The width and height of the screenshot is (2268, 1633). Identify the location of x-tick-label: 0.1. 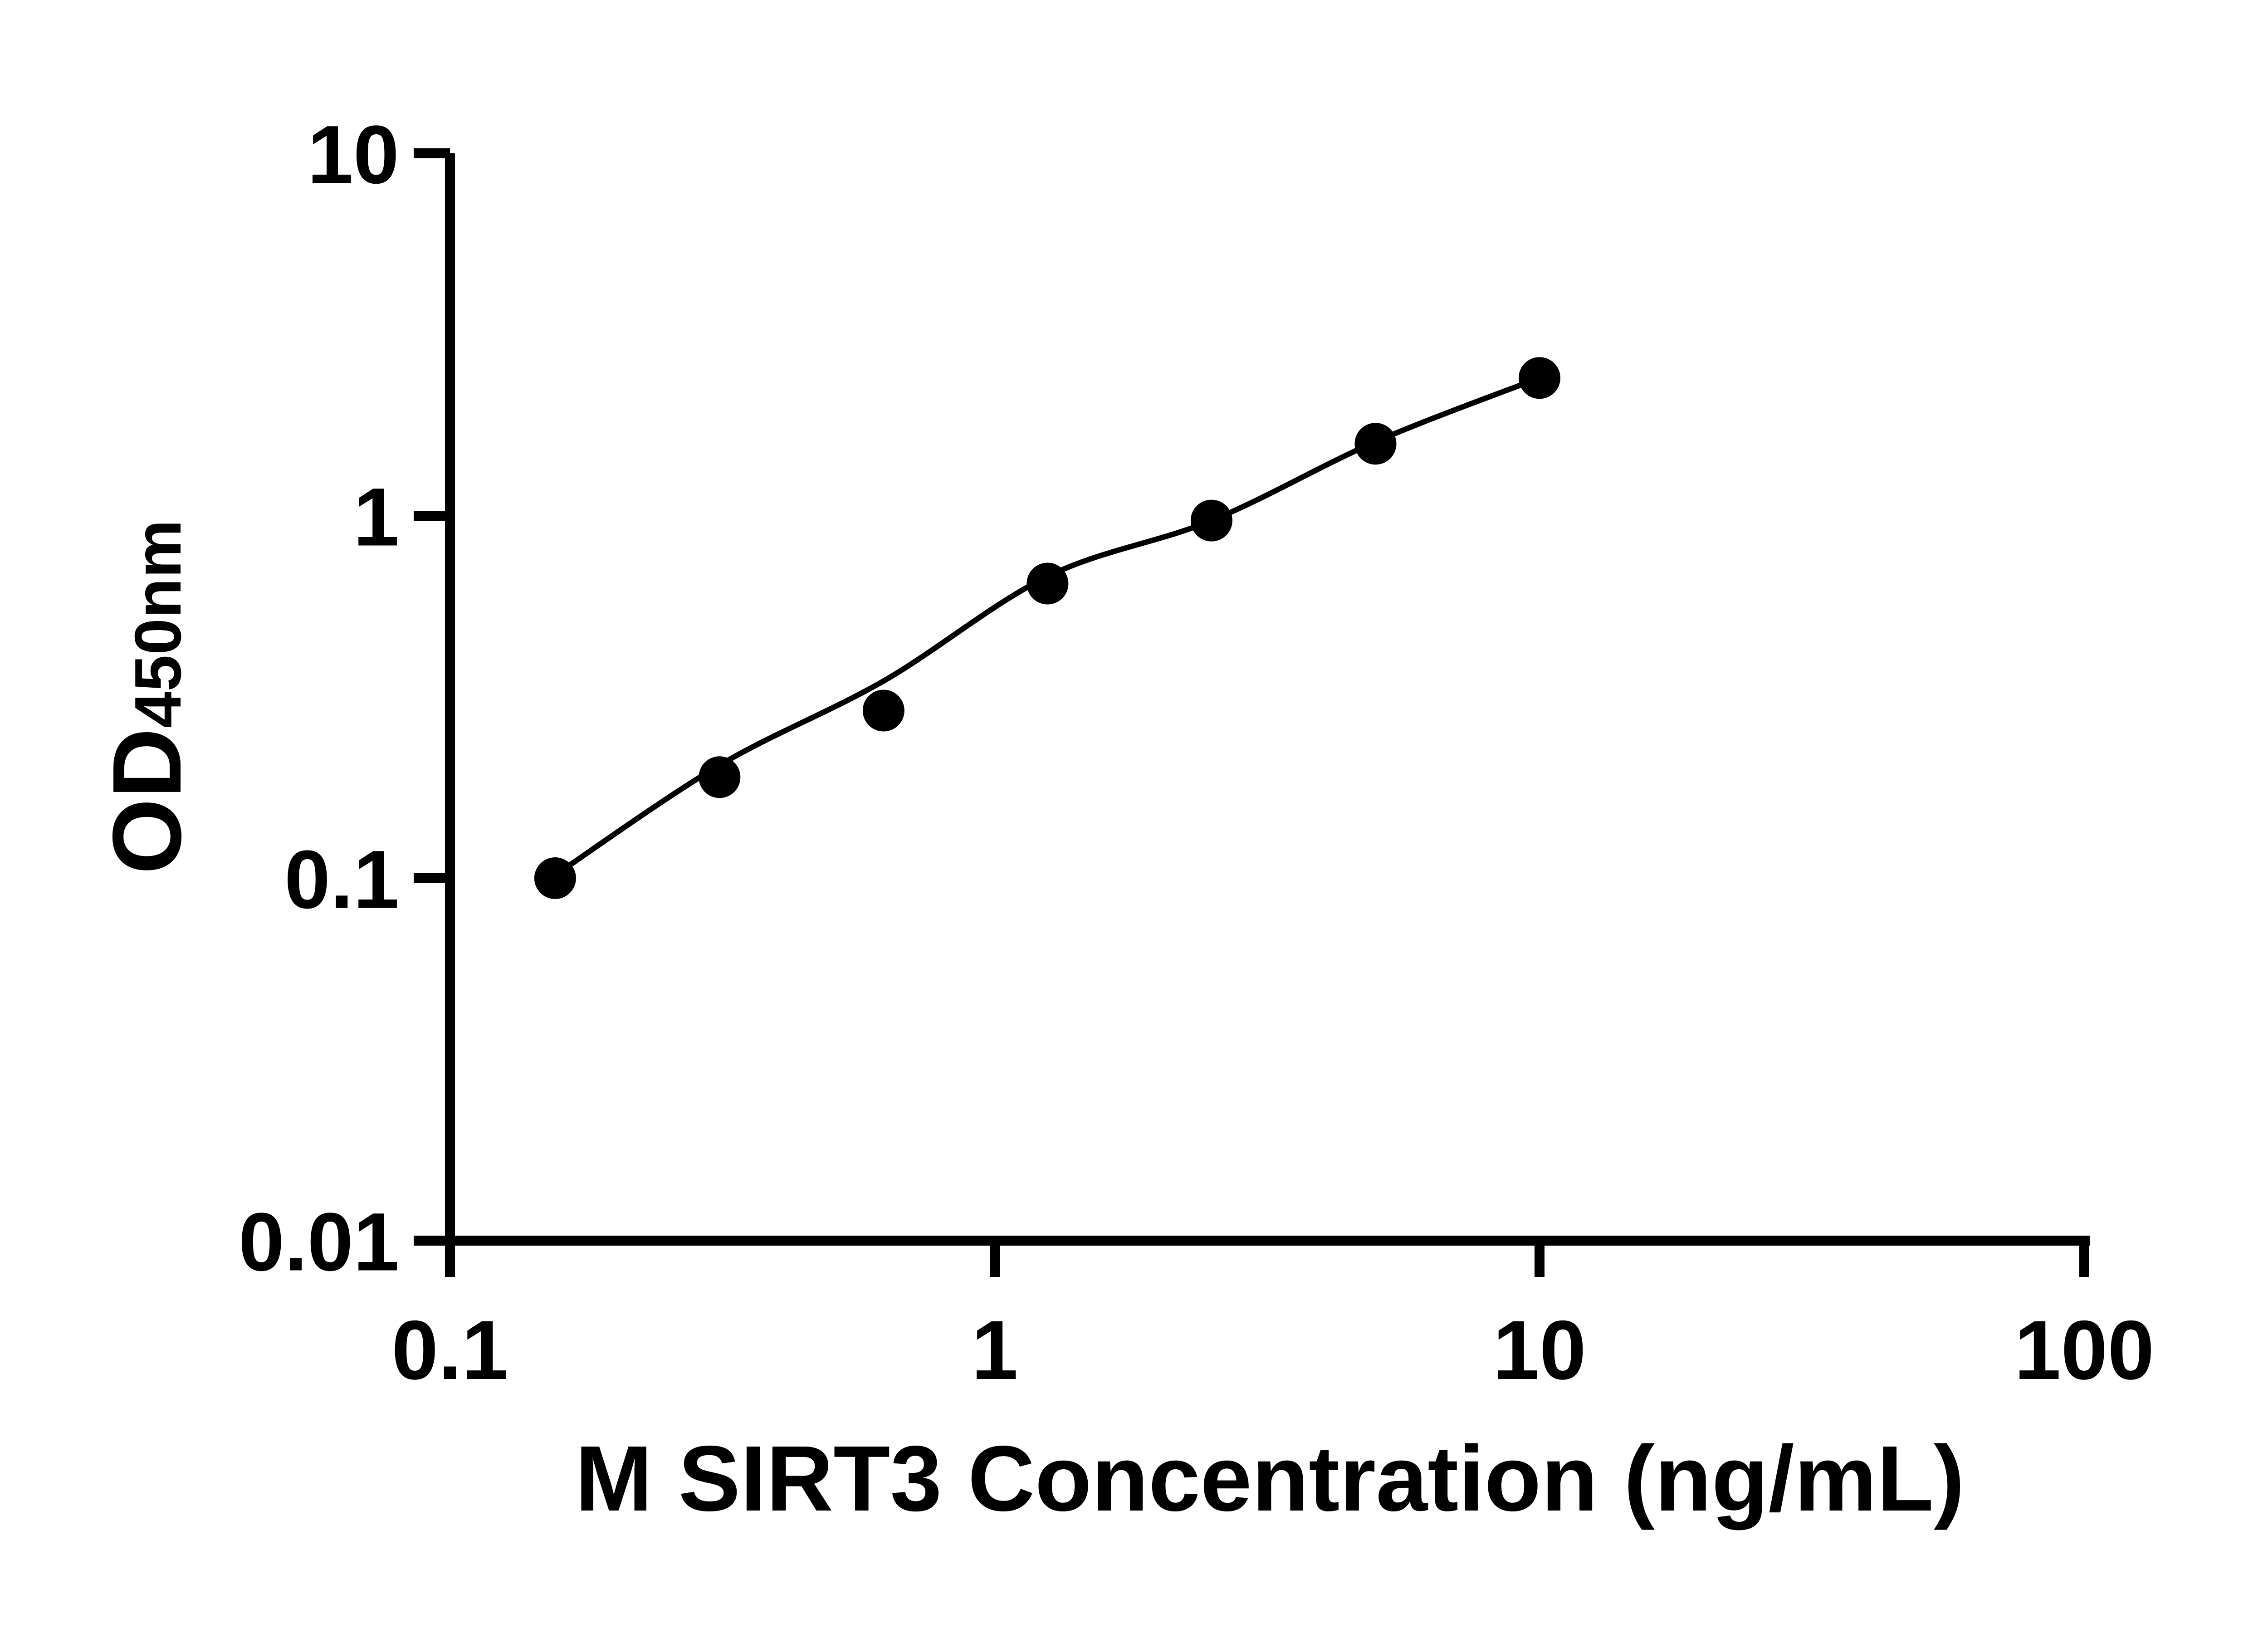
(450, 1350).